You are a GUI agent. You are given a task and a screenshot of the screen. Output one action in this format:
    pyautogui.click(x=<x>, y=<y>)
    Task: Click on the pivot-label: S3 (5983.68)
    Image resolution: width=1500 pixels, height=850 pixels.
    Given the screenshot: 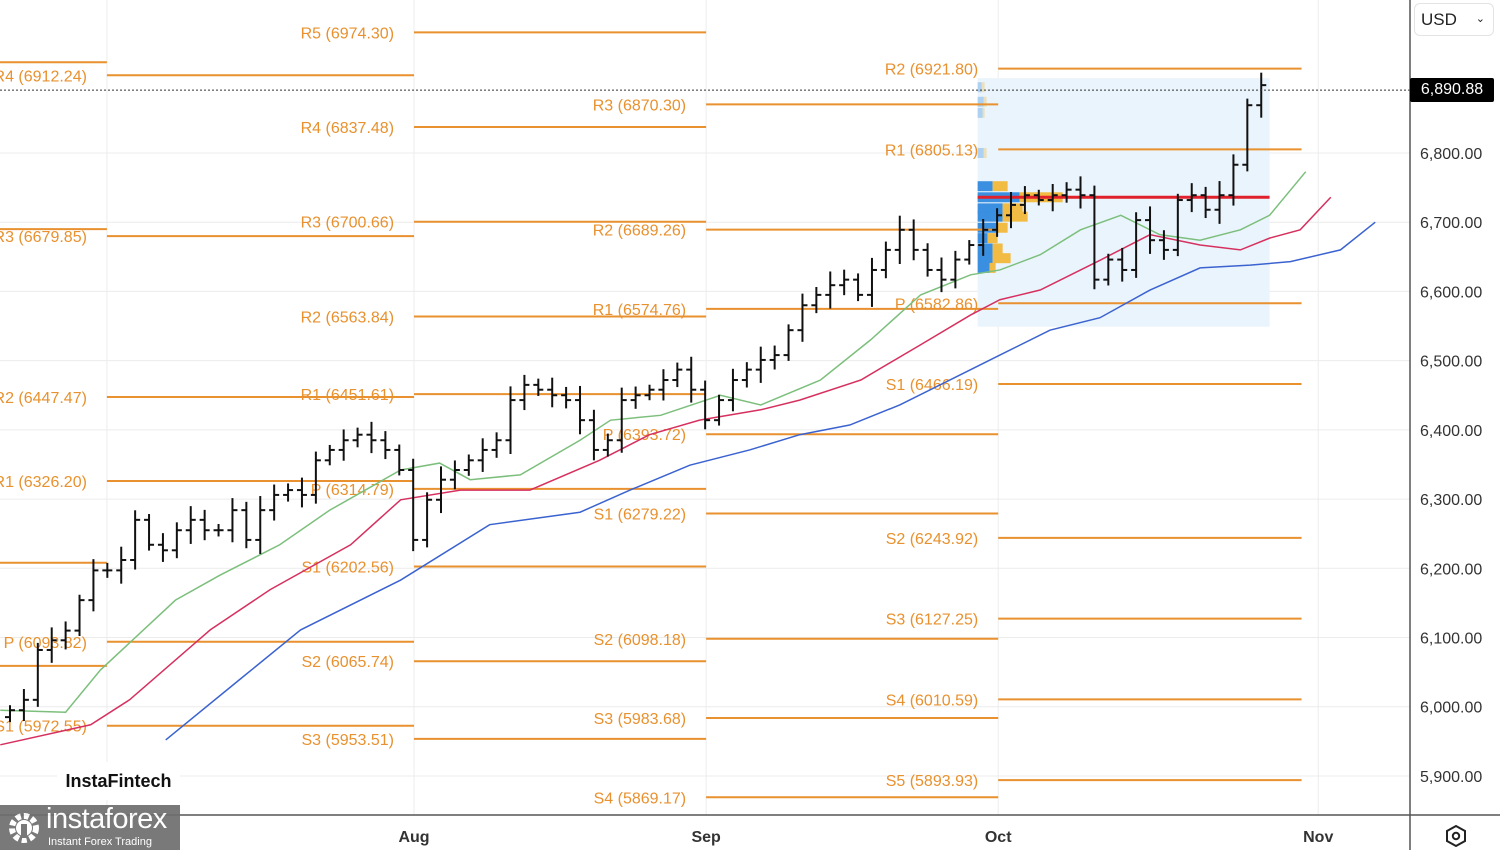 What is the action you would take?
    pyautogui.click(x=640, y=719)
    